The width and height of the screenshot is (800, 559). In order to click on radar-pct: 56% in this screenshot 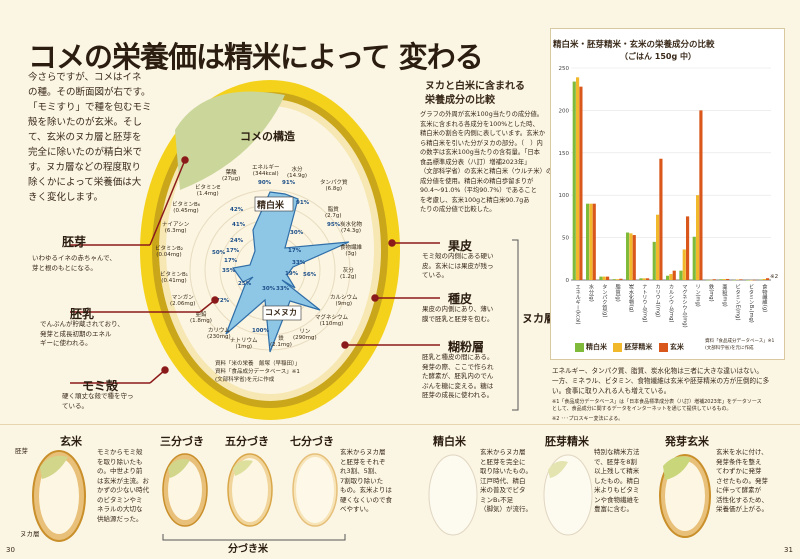, I will do `click(310, 275)`.